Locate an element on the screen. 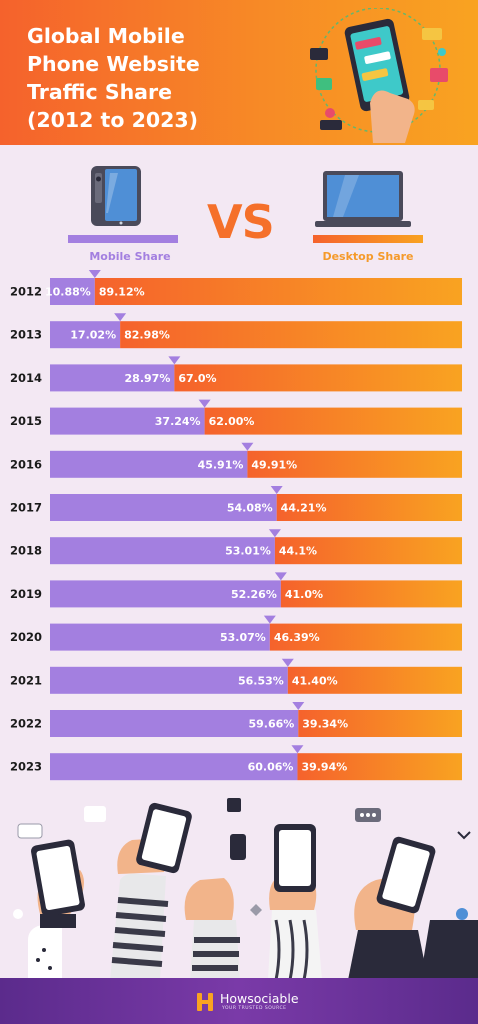 This screenshot has width=478, height=1024. desktop-share-label: 46.39% is located at coordinates (297, 637).